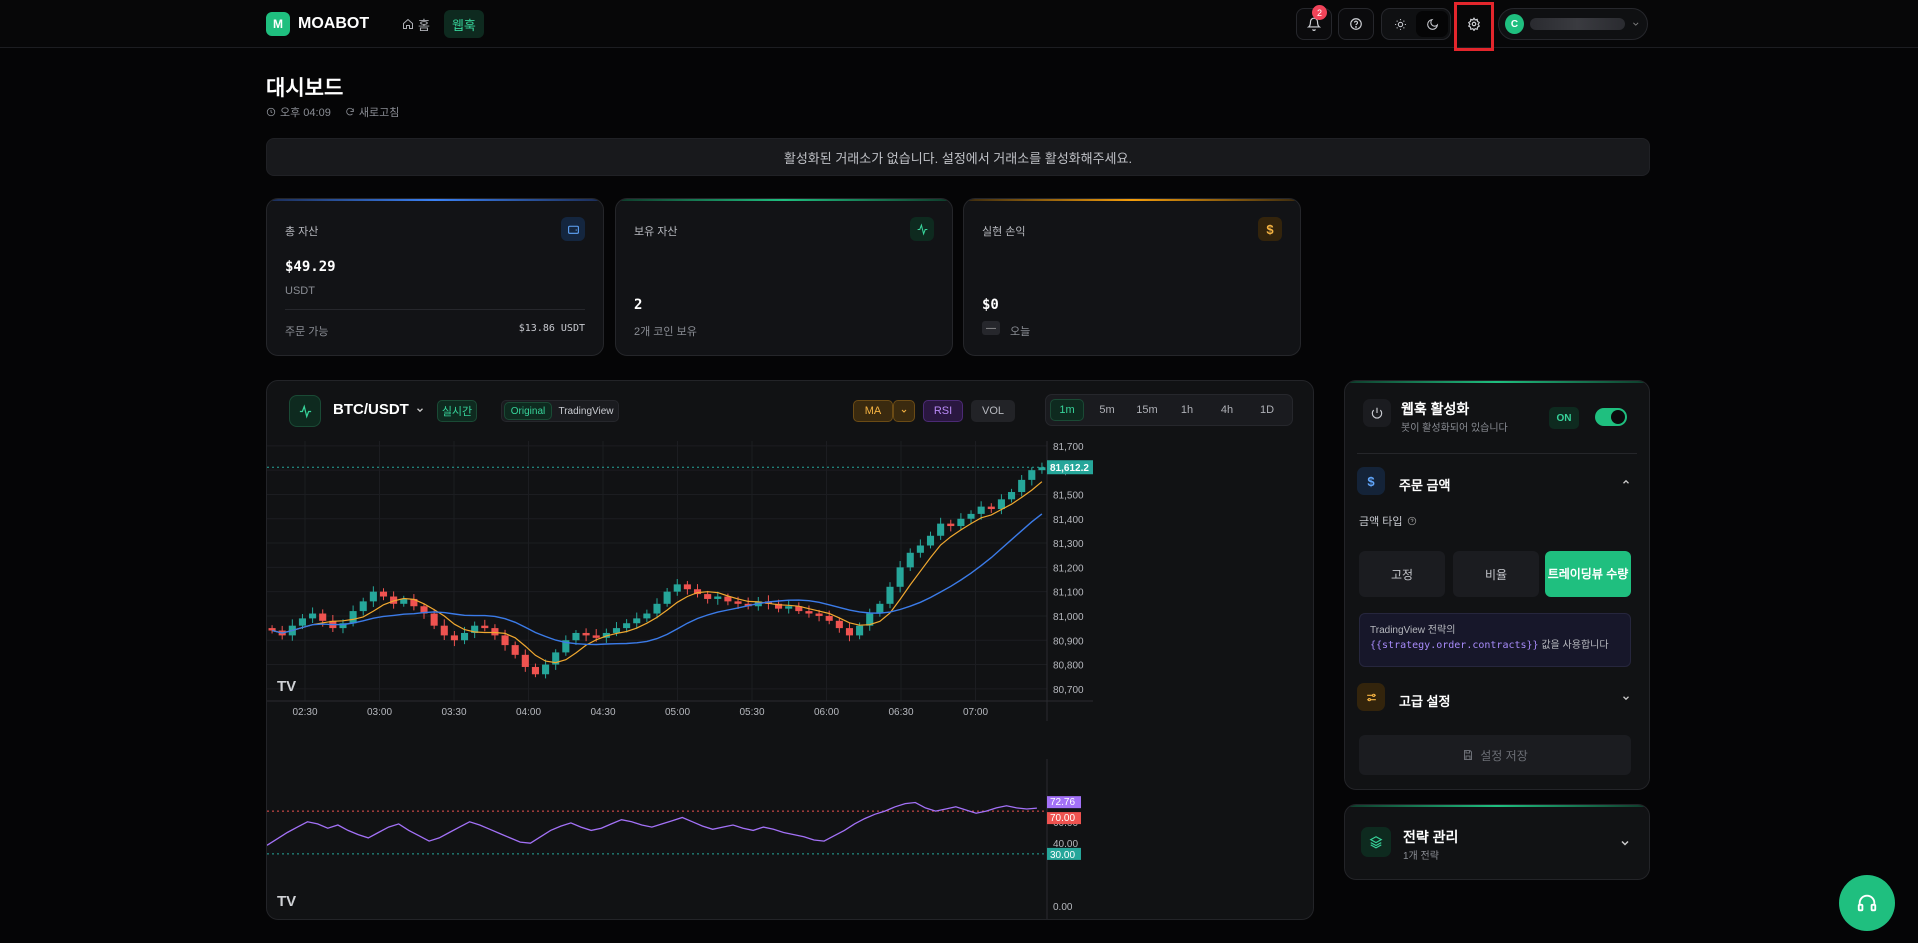  I want to click on holding-assets-card: 보유 자산 2 2개 코인 보유, so click(784, 277).